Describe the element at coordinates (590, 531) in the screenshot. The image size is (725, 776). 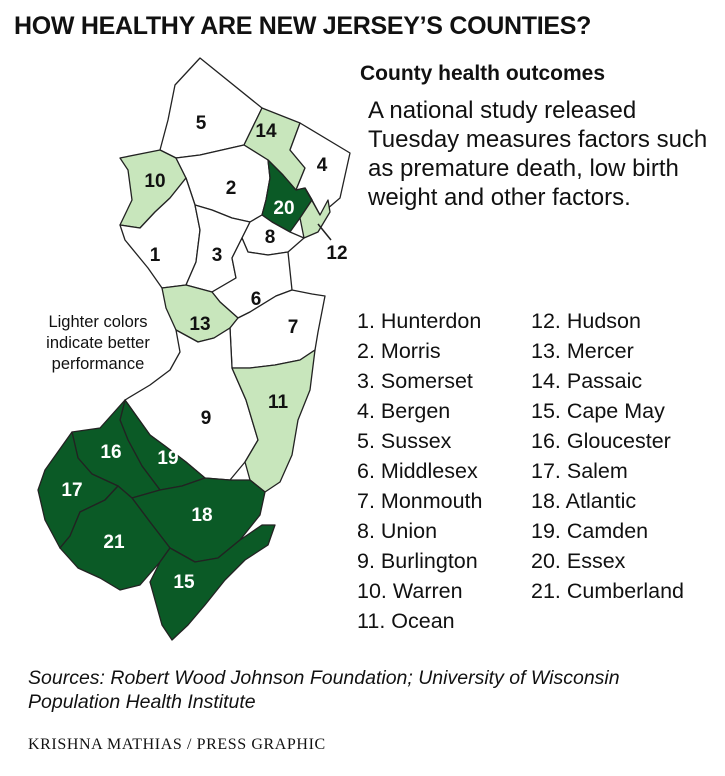
I see `list-item: 19. Camden` at that location.